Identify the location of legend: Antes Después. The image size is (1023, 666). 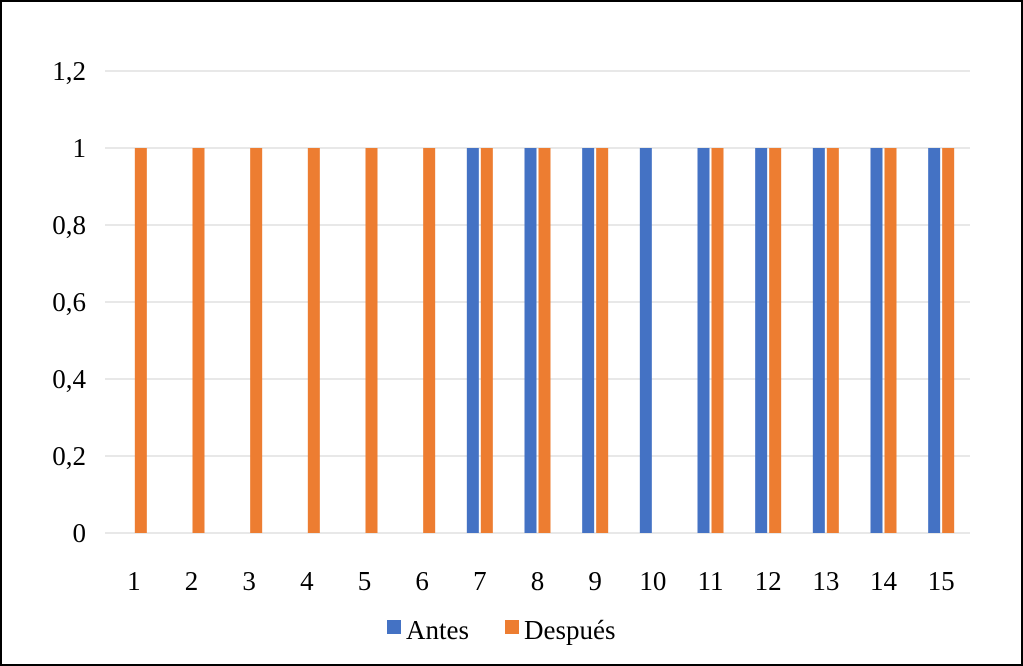
(501, 630).